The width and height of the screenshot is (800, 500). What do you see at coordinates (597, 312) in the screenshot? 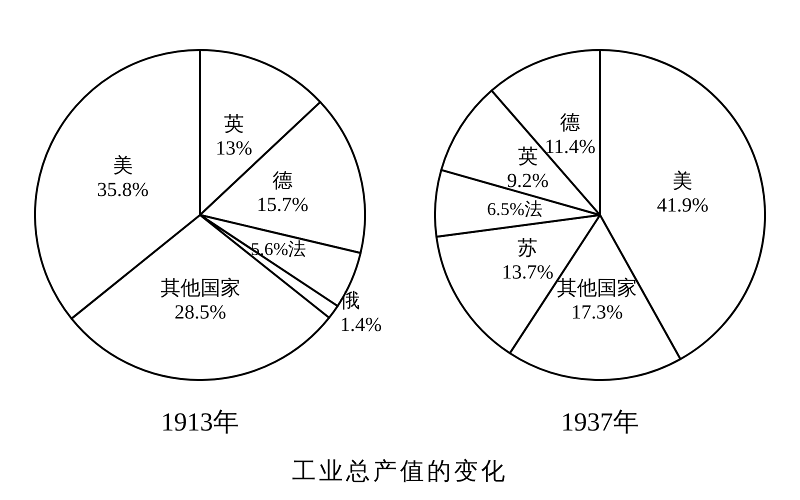
I see `data-label: 17.3%` at bounding box center [597, 312].